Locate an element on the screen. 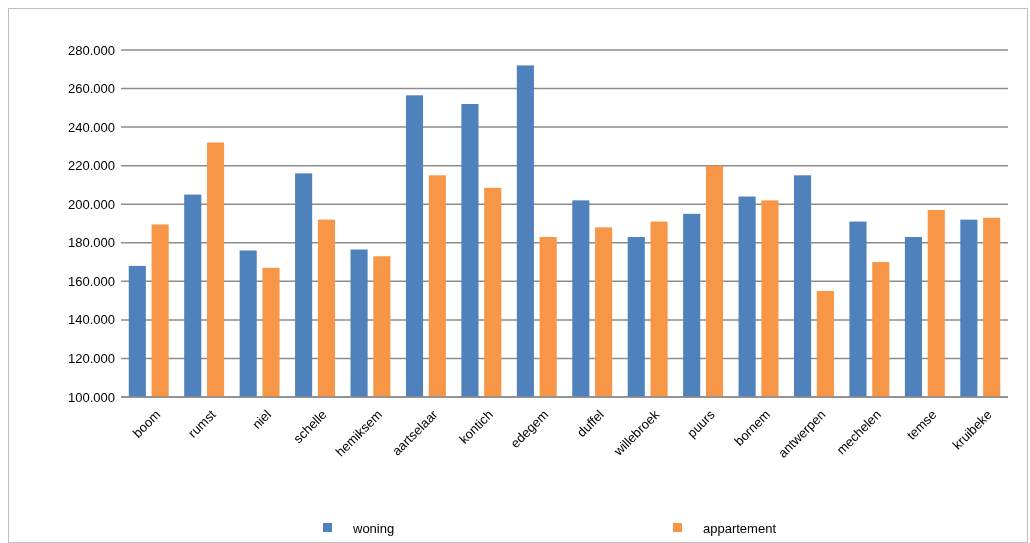 This screenshot has width=1030, height=543. y-tick-label: 160.000 is located at coordinates (91, 281).